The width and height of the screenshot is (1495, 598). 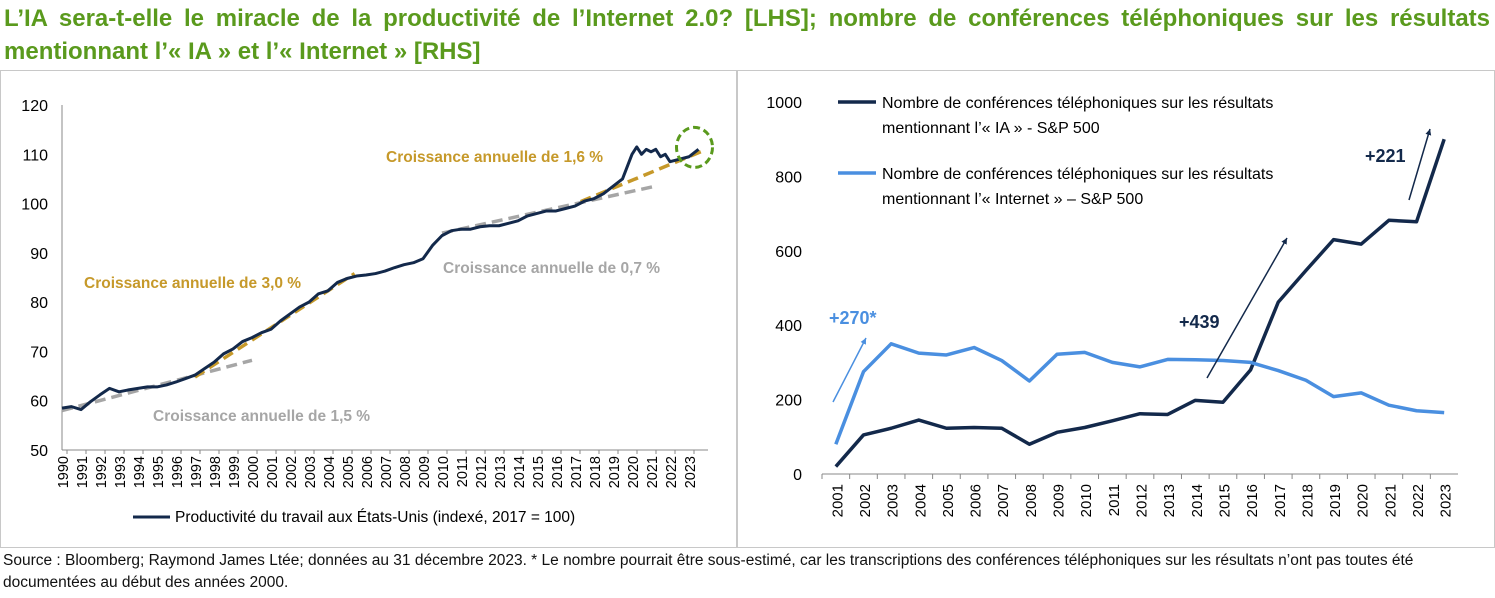 What do you see at coordinates (292, 472) in the screenshot?
I see `left-x-tick-label: 2002` at bounding box center [292, 472].